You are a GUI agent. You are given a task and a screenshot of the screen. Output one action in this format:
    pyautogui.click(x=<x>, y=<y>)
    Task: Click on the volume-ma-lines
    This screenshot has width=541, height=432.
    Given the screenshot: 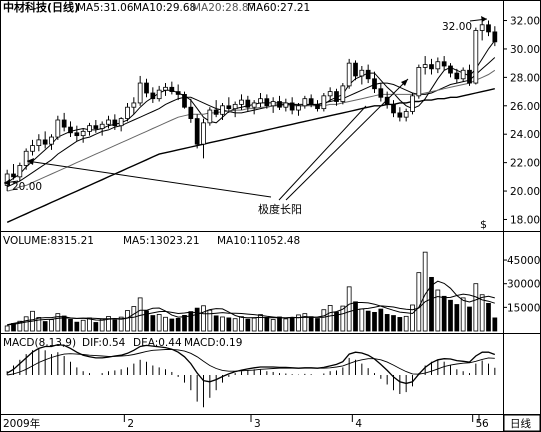 What is the action you would take?
    pyautogui.click(x=251, y=303)
    